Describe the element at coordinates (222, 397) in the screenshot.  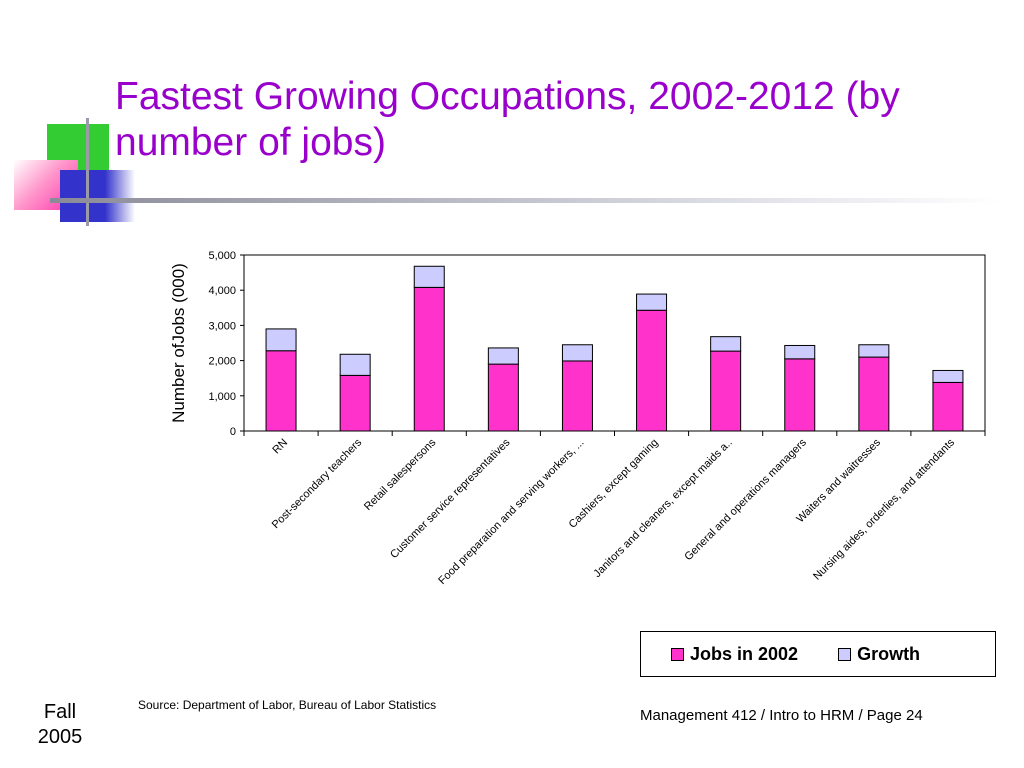
I see `y-tick-label: 1,000` at that location.